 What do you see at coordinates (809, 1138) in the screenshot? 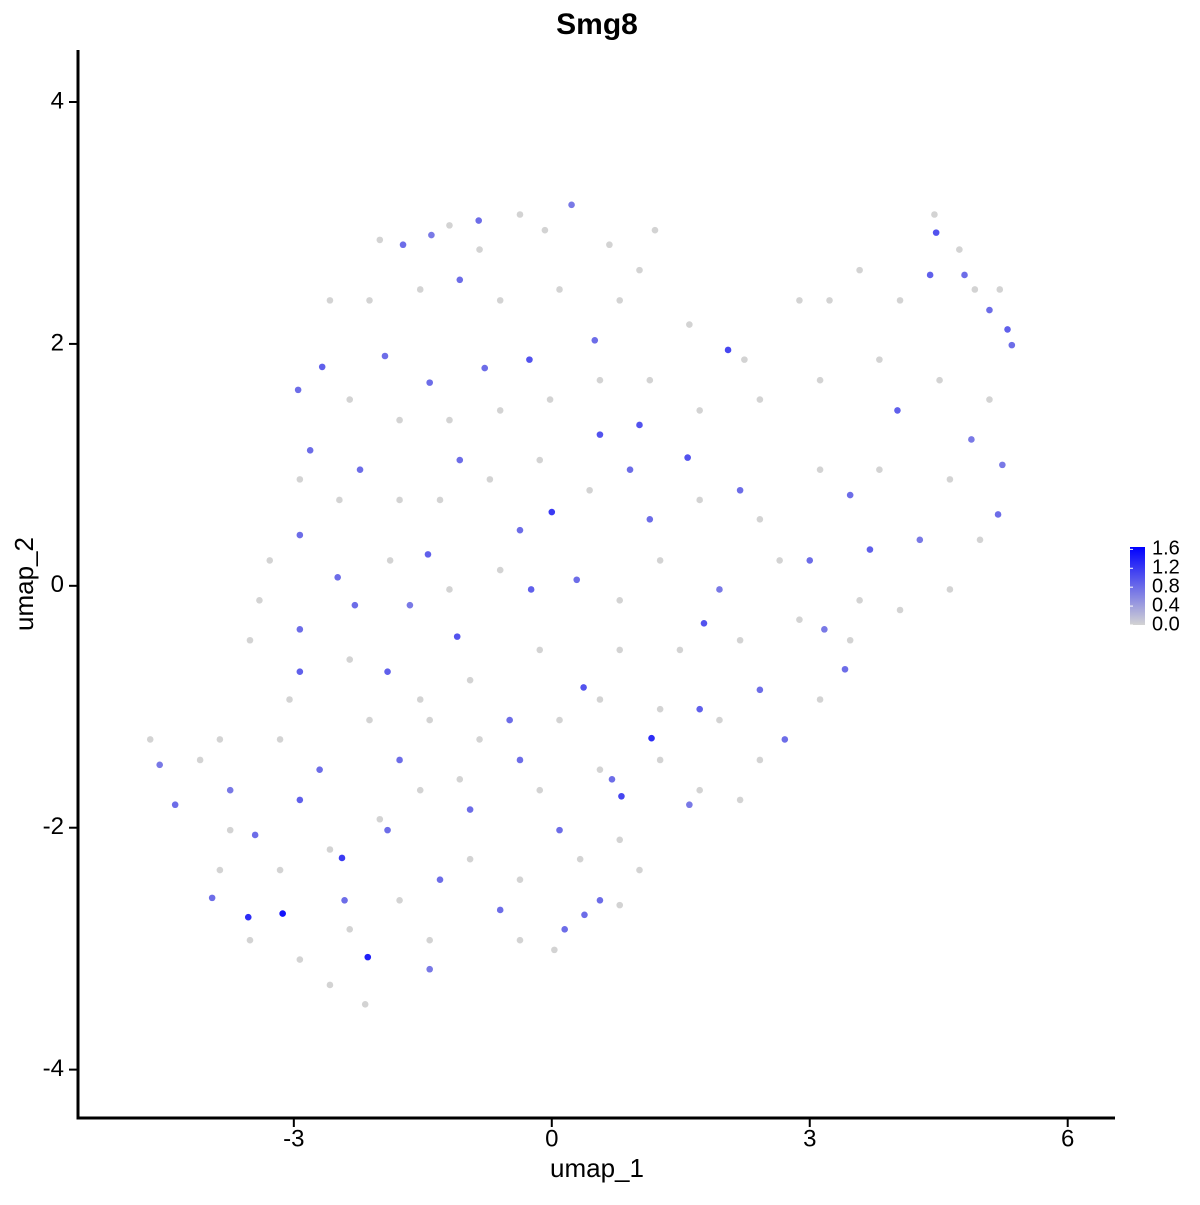
I see `x-tick-label: 3` at bounding box center [809, 1138].